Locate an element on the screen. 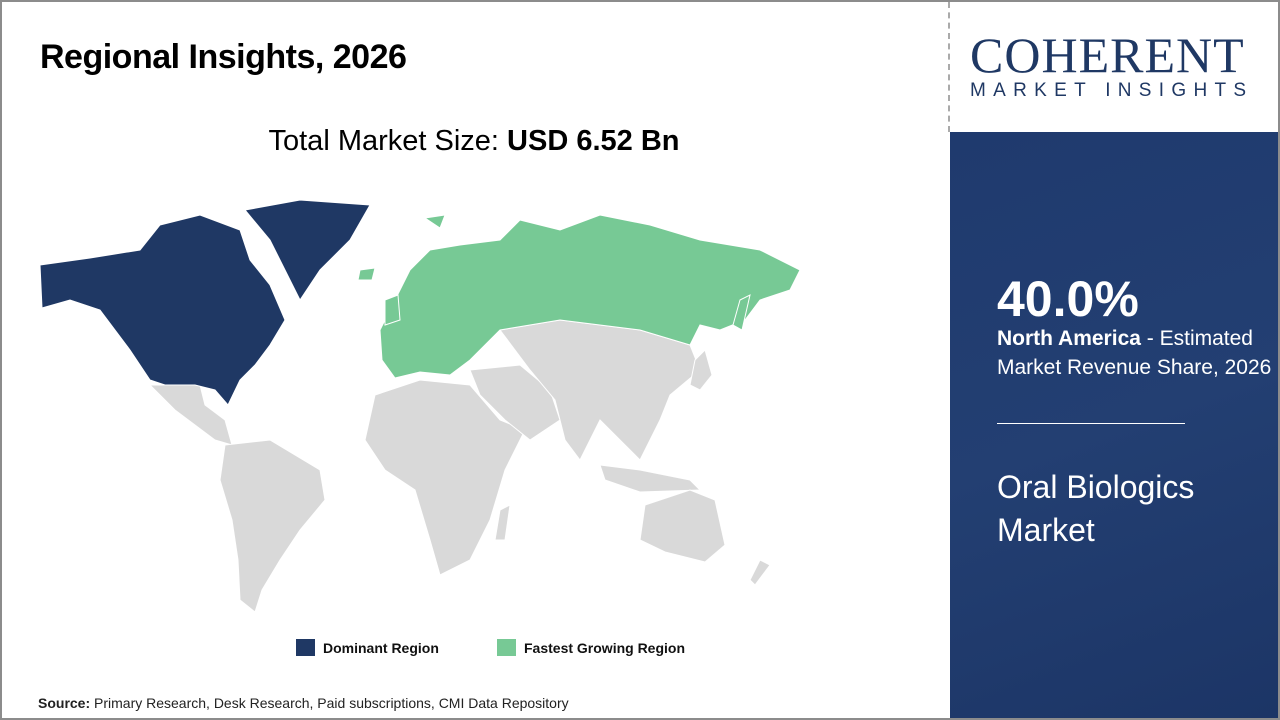  divider-dashed is located at coordinates (949, 67).